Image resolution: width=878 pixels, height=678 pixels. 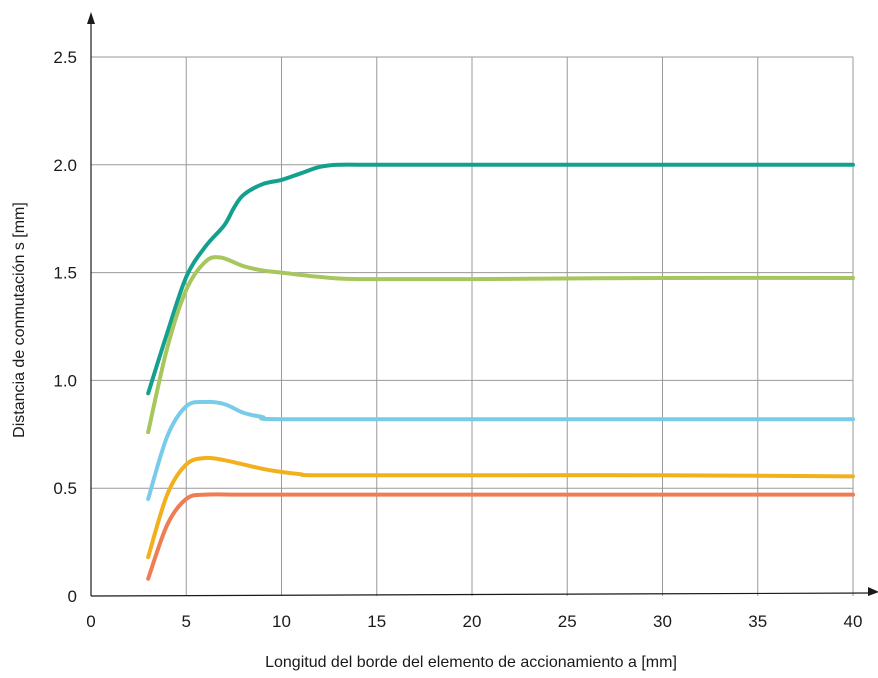 I want to click on x-tick-label: 10, so click(x=281, y=621).